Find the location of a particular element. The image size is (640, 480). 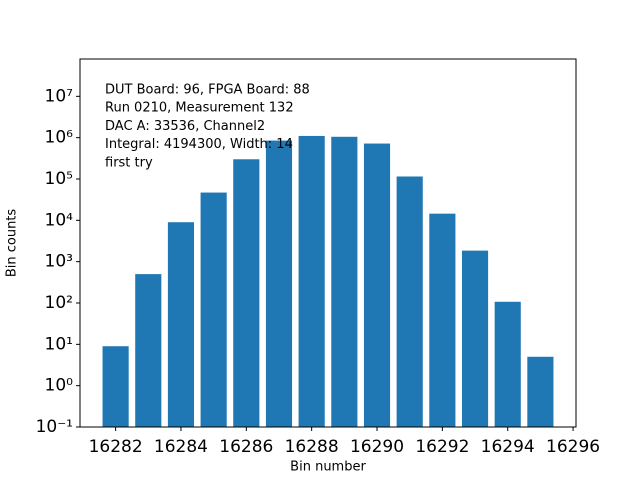

x-tick-label: 16288 is located at coordinates (312, 447).